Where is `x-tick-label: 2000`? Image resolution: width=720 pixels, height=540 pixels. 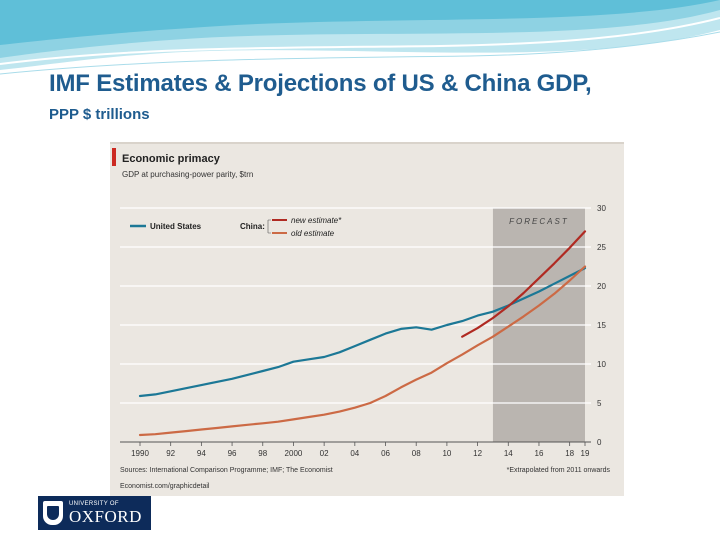 x-tick-label: 2000 is located at coordinates (294, 453).